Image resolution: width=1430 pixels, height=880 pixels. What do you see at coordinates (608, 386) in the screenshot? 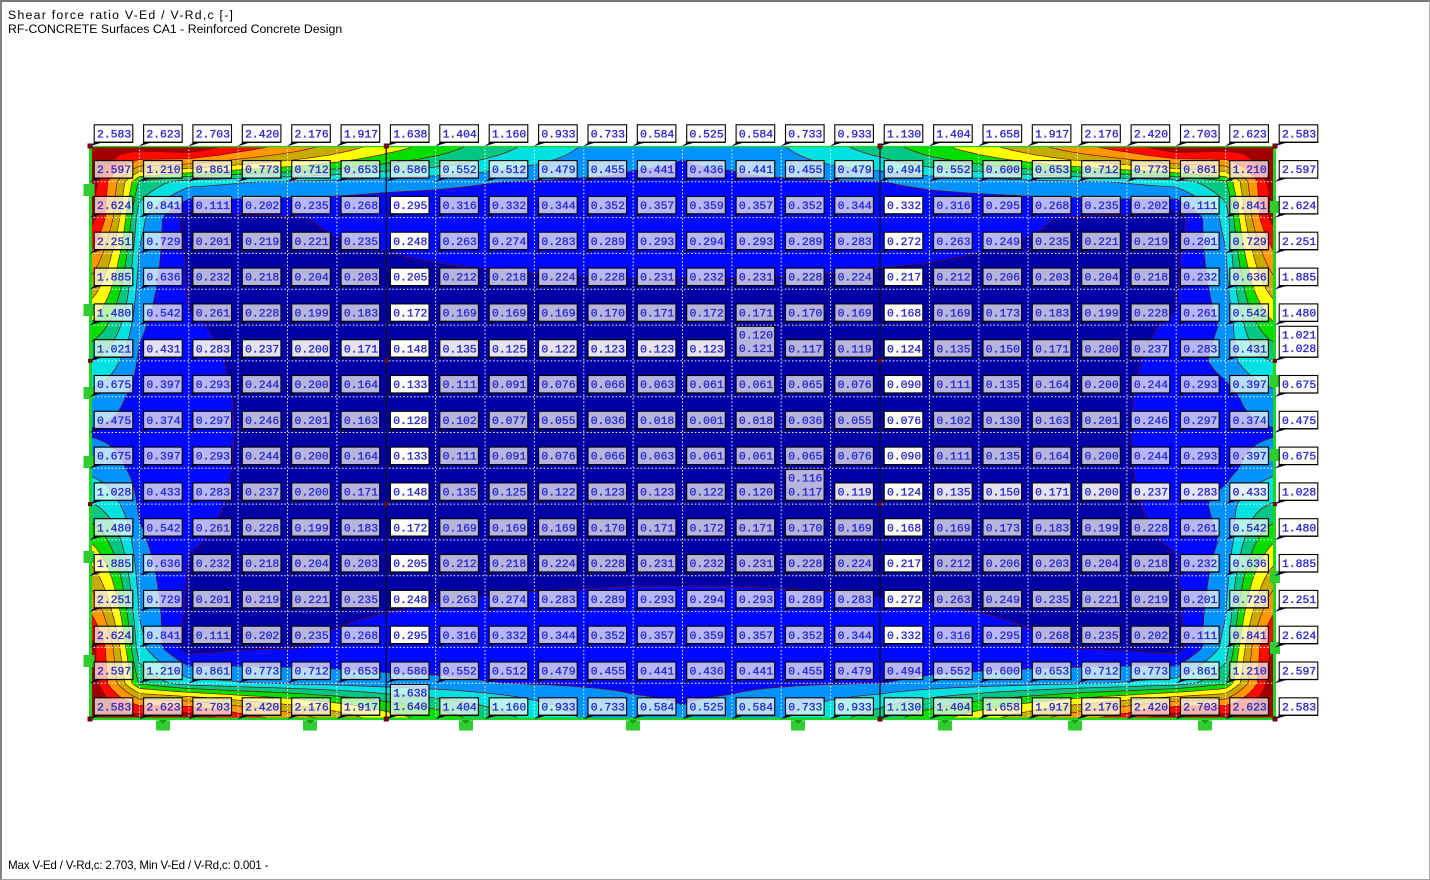
I see `svg-text: 0.066` at bounding box center [608, 386].